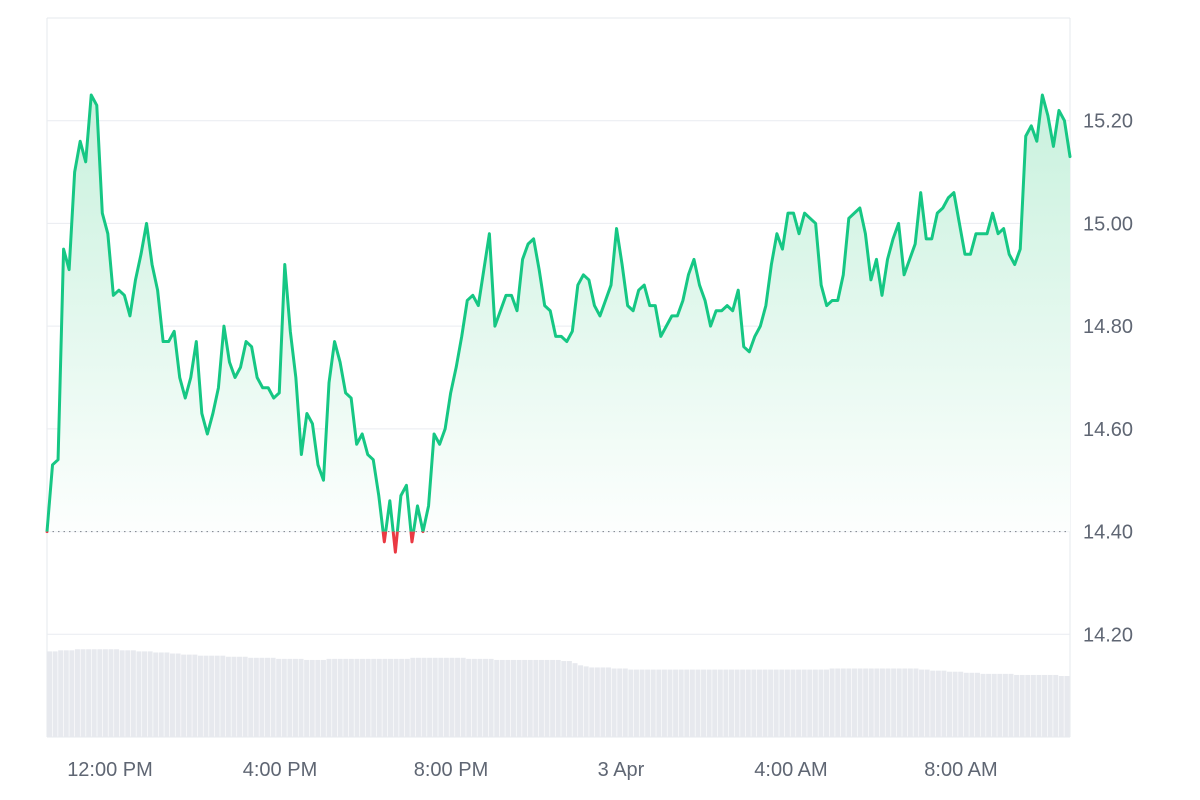 This screenshot has width=1200, height=800. I want to click on x-tick-label: 3 Apr, so click(621, 770).